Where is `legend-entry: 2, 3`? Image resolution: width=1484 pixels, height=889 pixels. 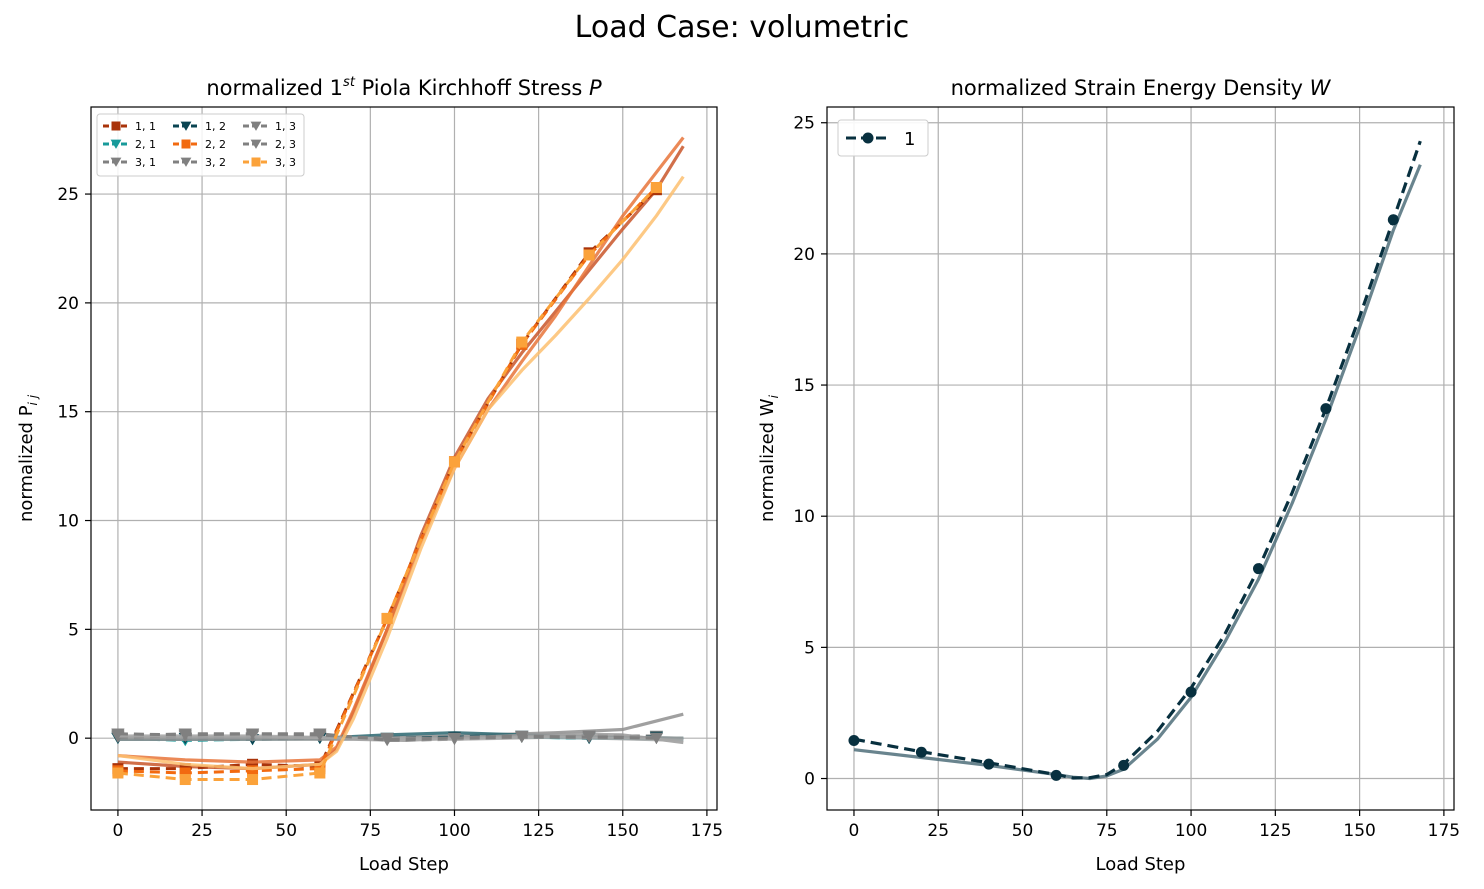 legend-entry: 2, 3 is located at coordinates (269, 144).